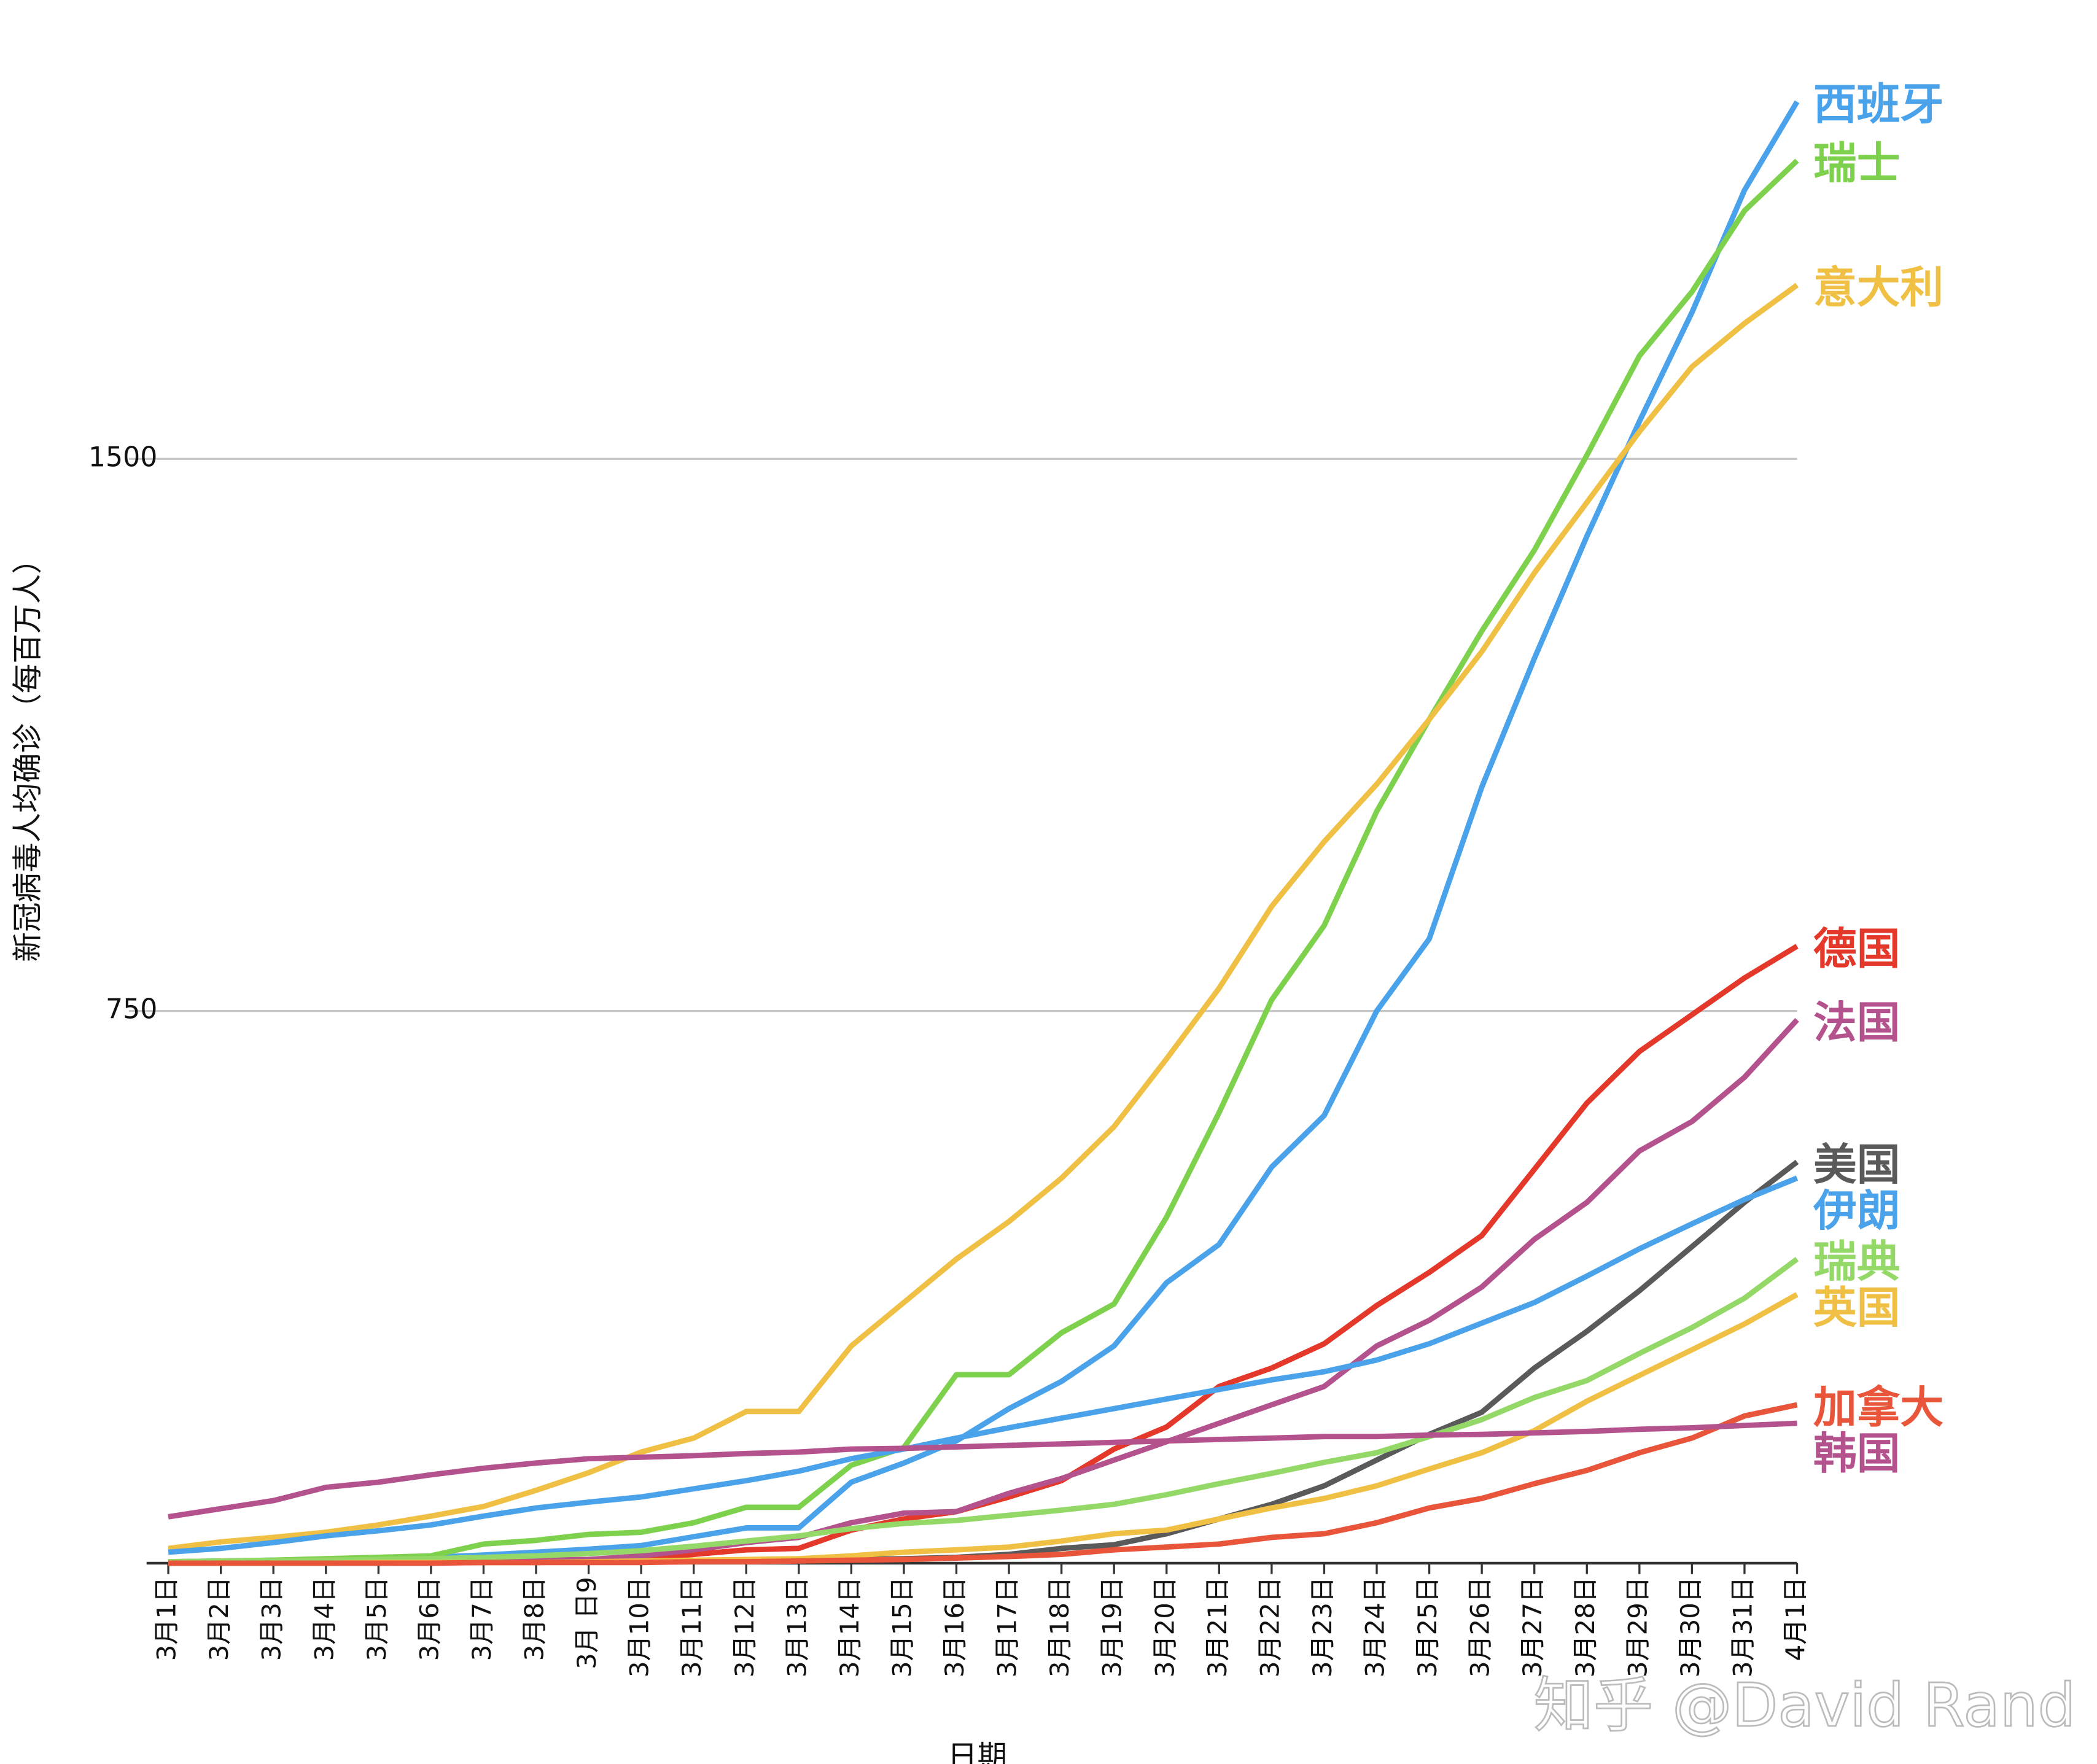  Describe the element at coordinates (1856, 1453) in the screenshot. I see `series-label: 韩国` at that location.